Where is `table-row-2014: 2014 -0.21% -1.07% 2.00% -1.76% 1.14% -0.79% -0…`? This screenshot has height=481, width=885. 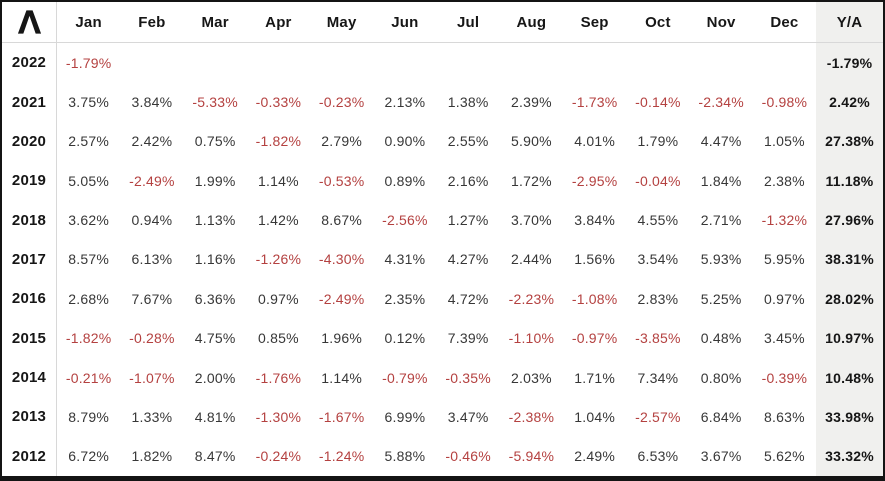 table-row-2014: 2014 -0.21% -1.07% 2.00% -1.76% 1.14% -0.79% -0… is located at coordinates (442, 377).